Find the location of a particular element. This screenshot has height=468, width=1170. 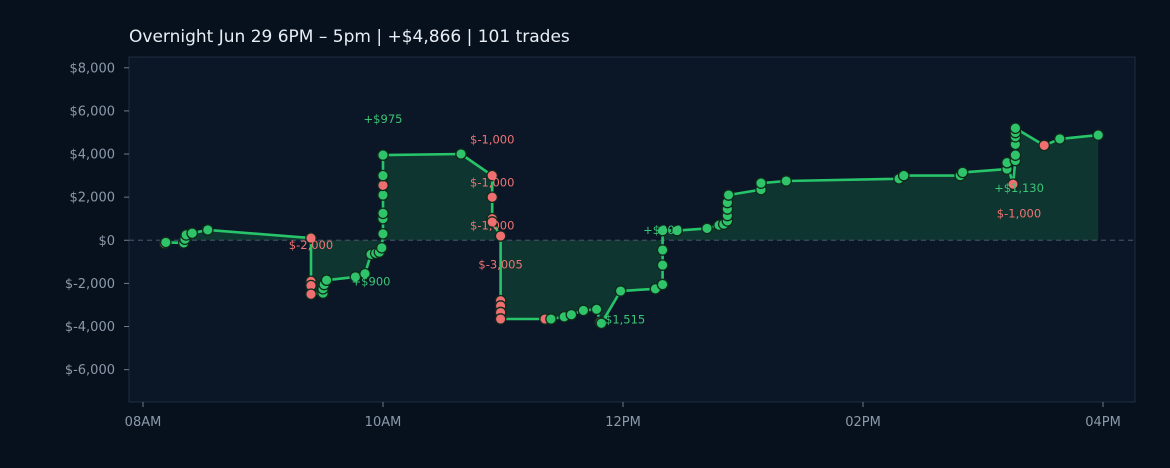

y-tick-label: $8,000 is located at coordinates (93, 68).